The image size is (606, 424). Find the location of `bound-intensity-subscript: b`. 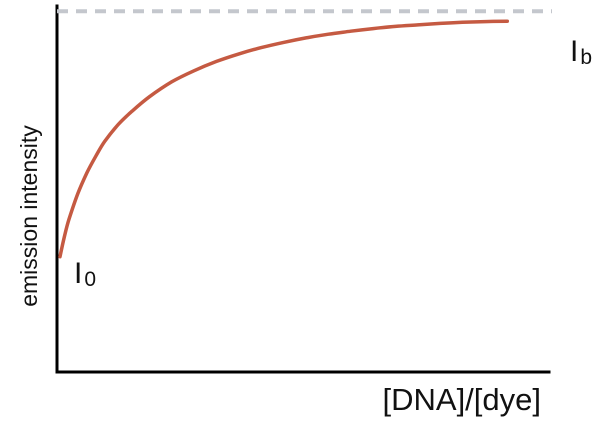

bound-intensity-subscript: b is located at coordinates (586, 57).